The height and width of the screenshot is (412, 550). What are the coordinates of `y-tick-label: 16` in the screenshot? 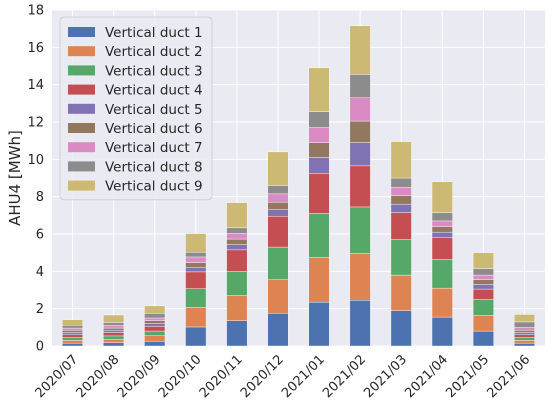 It's located at (35, 48).